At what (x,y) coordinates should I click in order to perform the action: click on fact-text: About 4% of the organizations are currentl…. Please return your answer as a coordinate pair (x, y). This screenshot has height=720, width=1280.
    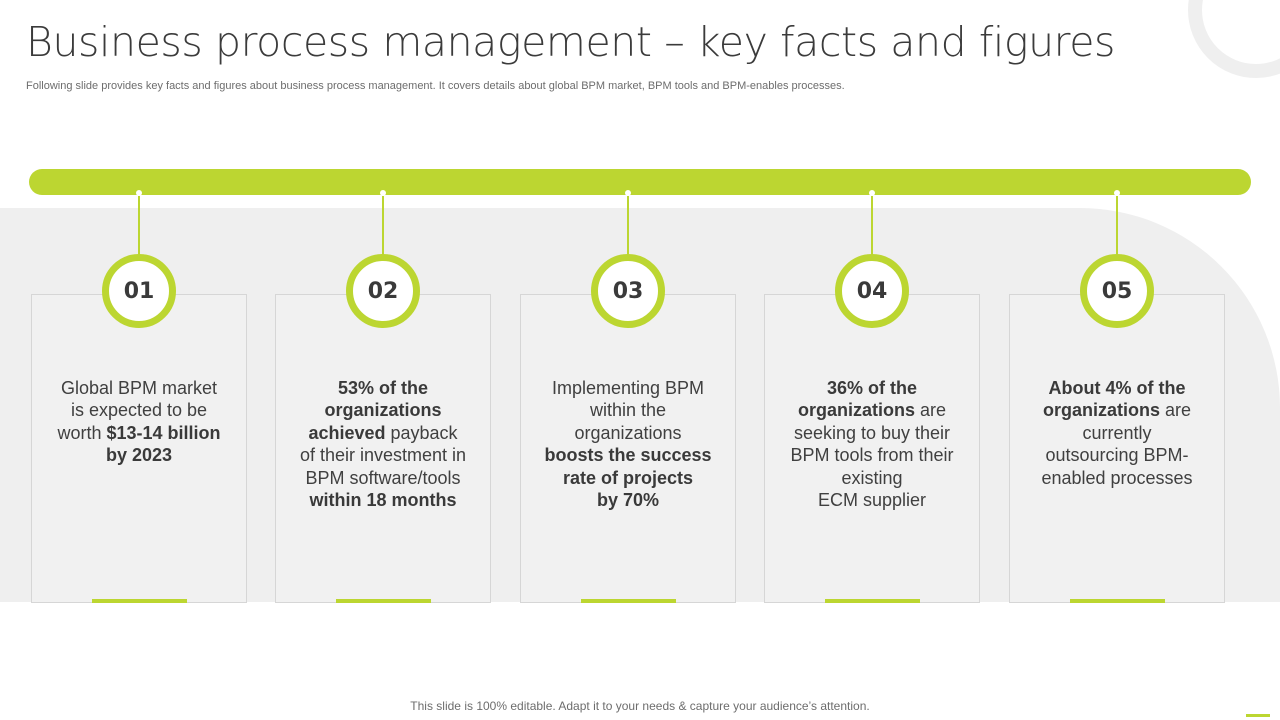
    Looking at the image, I should click on (1117, 433).